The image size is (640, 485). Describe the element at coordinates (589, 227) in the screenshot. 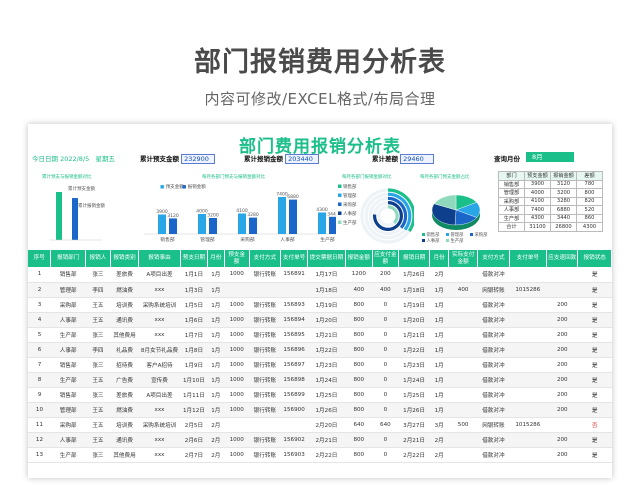

I see `summary-cell: 4300` at that location.